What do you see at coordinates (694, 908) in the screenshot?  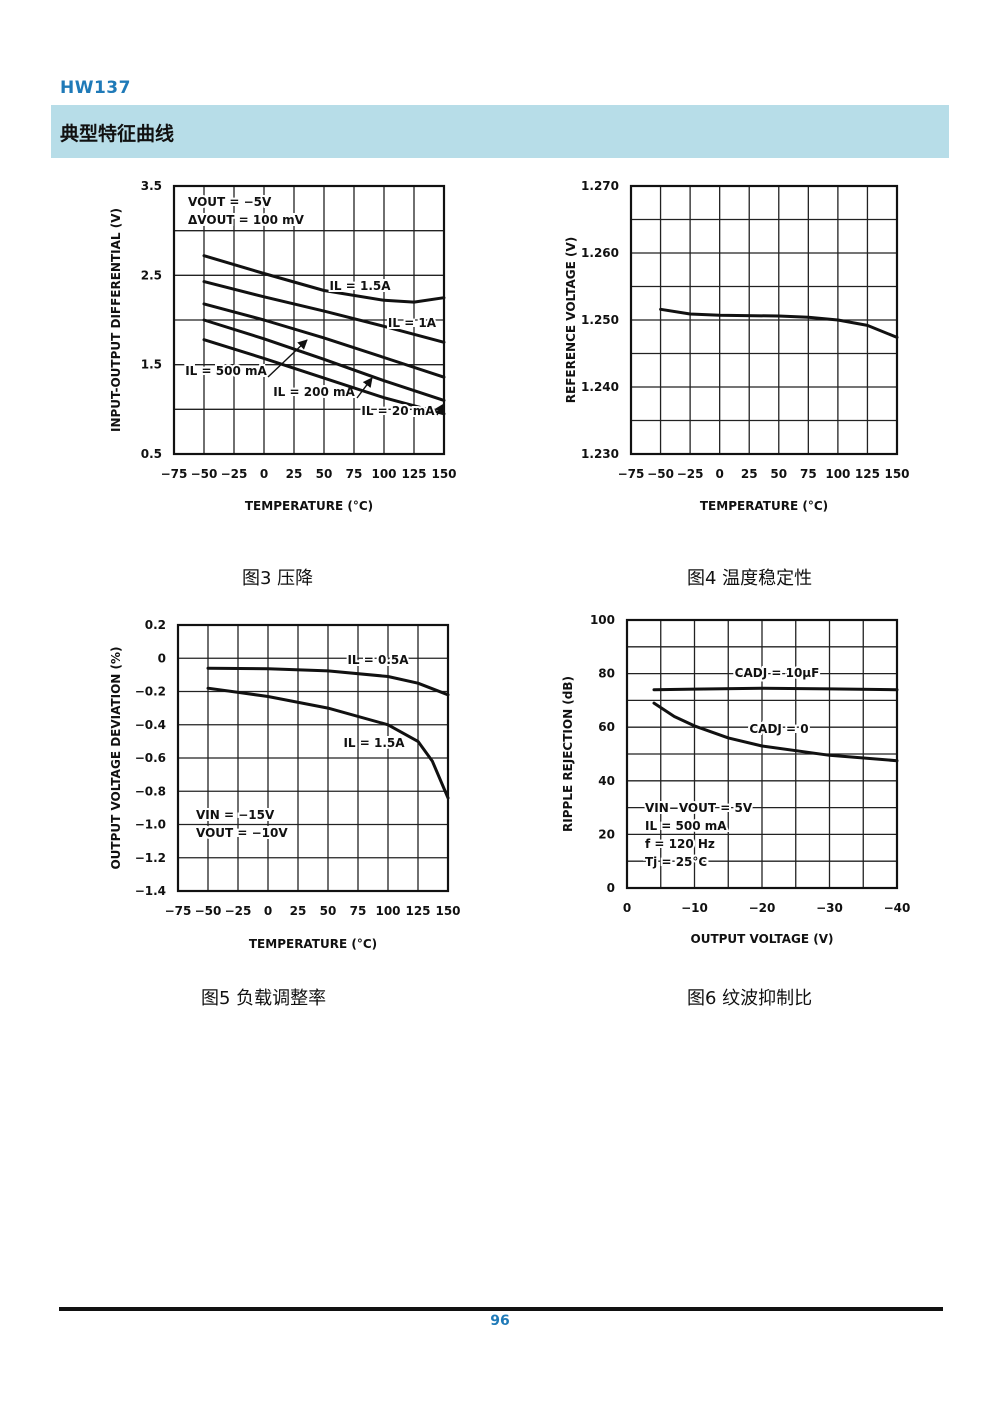 I see `x-tick-label: −10` at bounding box center [694, 908].